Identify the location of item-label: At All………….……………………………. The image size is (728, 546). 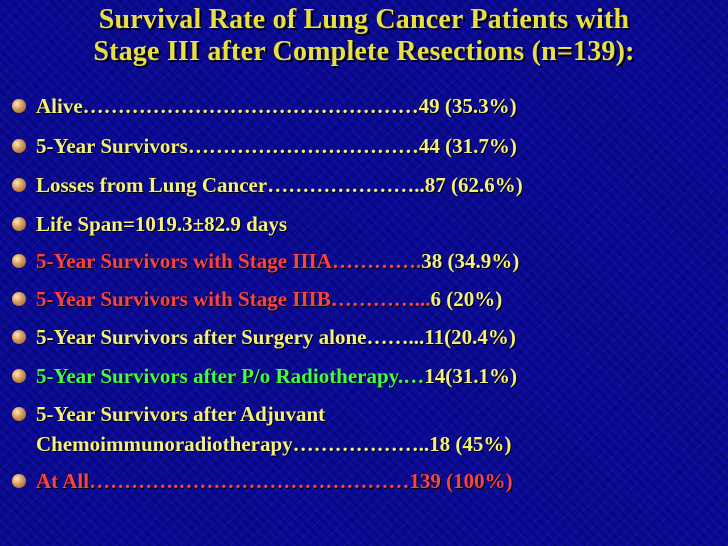
(223, 481).